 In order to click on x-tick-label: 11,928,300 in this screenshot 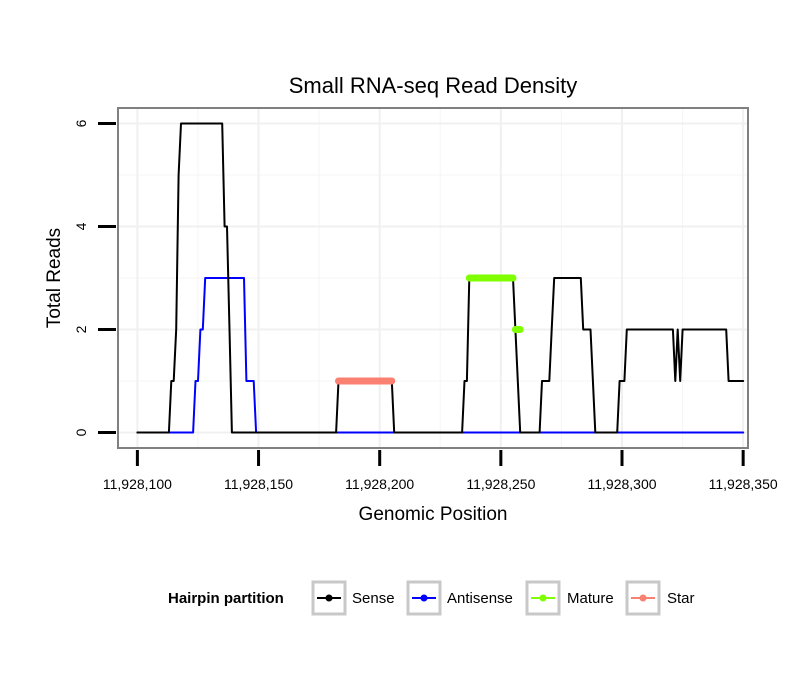, I will do `click(621, 484)`.